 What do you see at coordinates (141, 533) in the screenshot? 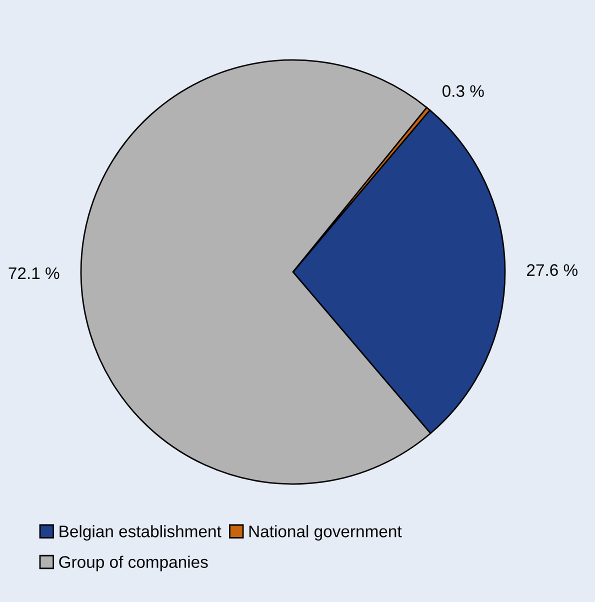
I see `legend-label: Belgian establishment` at bounding box center [141, 533].